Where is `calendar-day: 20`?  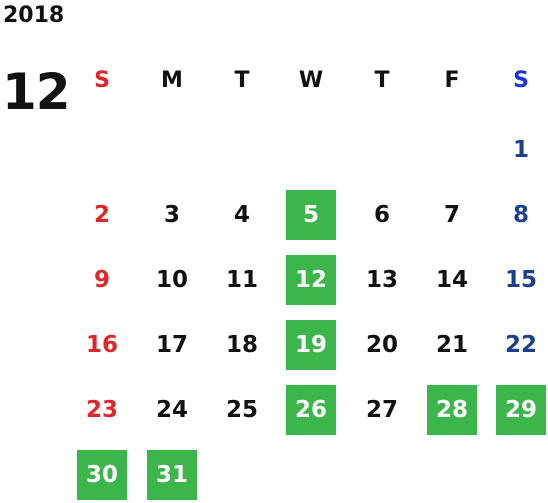
calendar-day: 20 is located at coordinates (381, 345).